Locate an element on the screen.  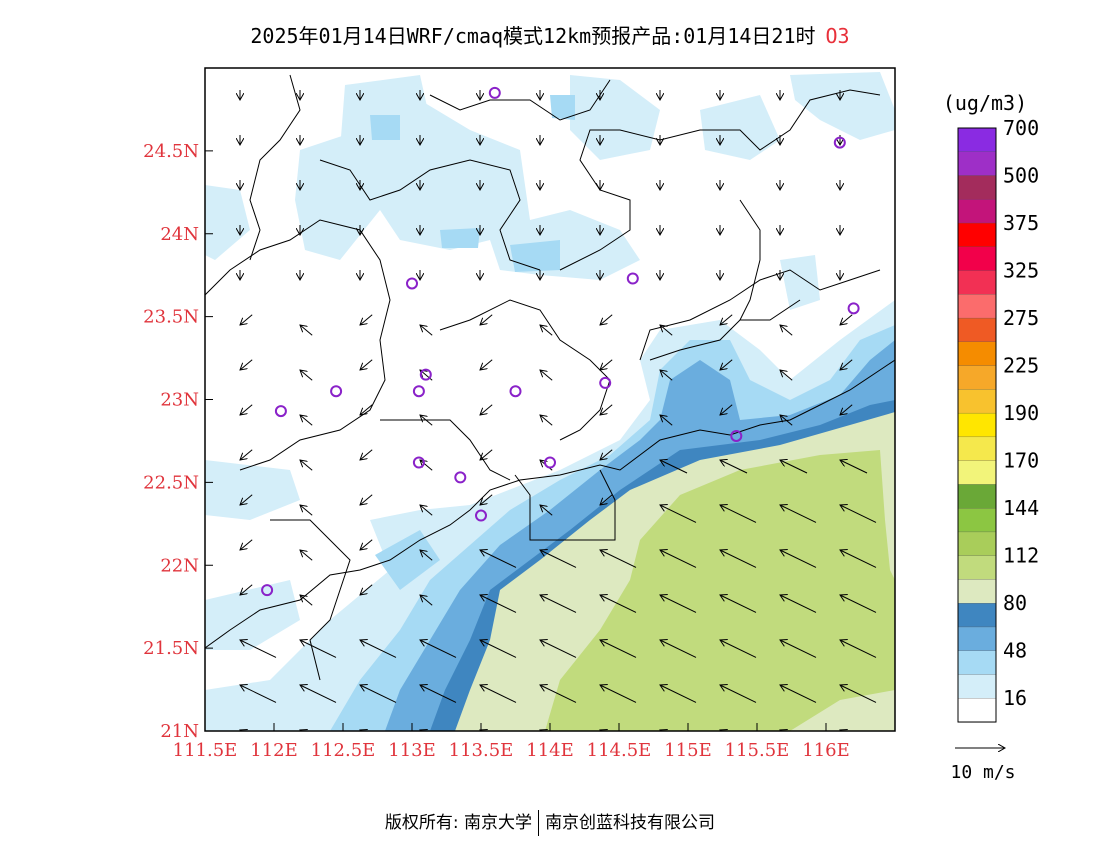
title-text: 2025年01月14日WRF/cmaq模式12km预报产品:01月14日21时 is located at coordinates (533, 36).